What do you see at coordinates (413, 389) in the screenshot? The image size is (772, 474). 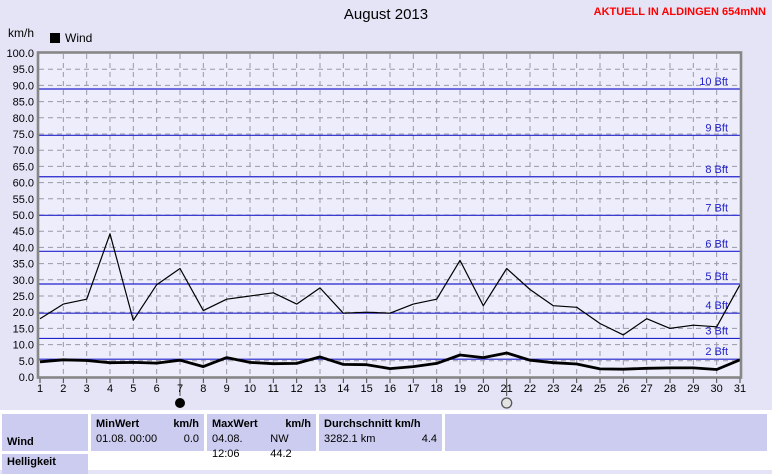 I see `x-tick-label: 17` at bounding box center [413, 389].